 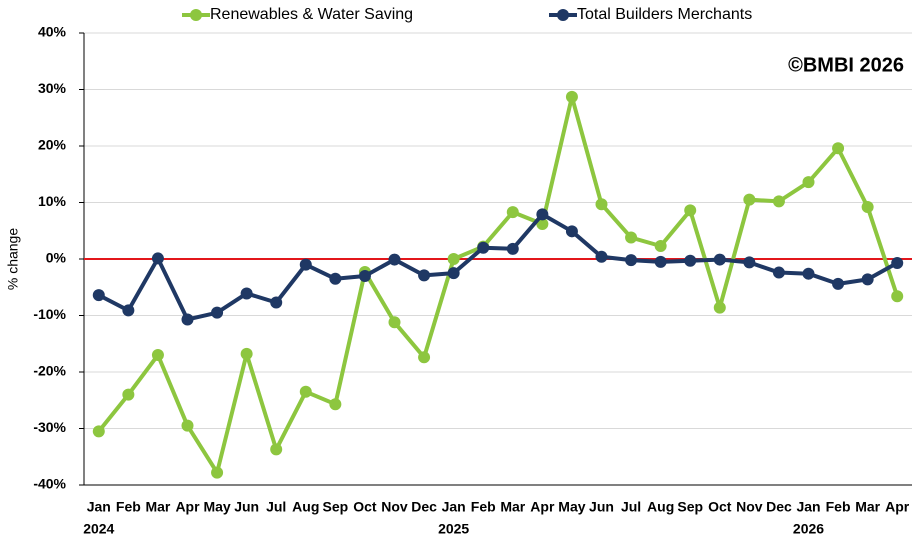 I want to click on year-label: 2025, so click(x=453, y=529).